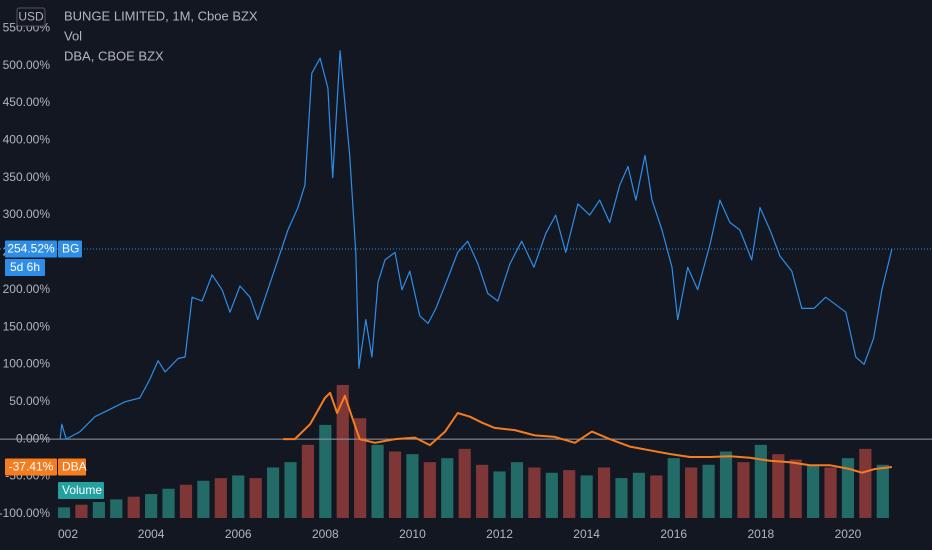  What do you see at coordinates (151, 534) in the screenshot?
I see `x-tick-label: 2004` at bounding box center [151, 534].